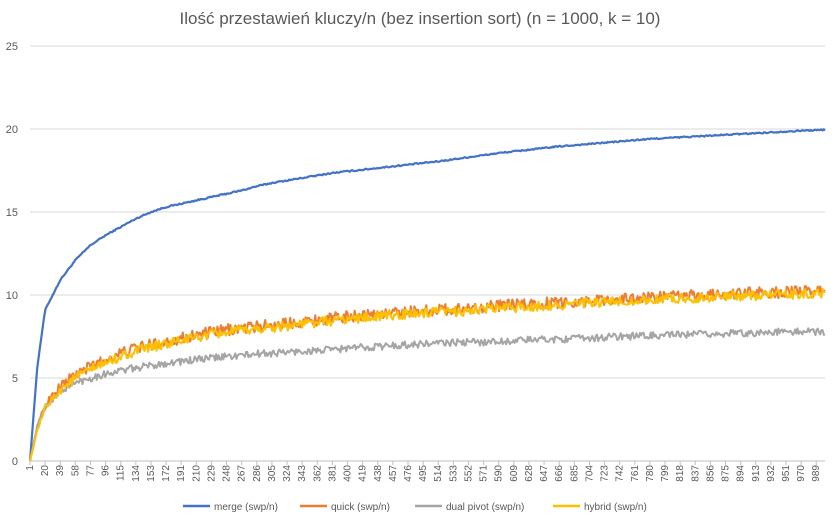 The height and width of the screenshot is (530, 840). Describe the element at coordinates (332, 473) in the screenshot. I see `x-tick-label: 381` at that location.